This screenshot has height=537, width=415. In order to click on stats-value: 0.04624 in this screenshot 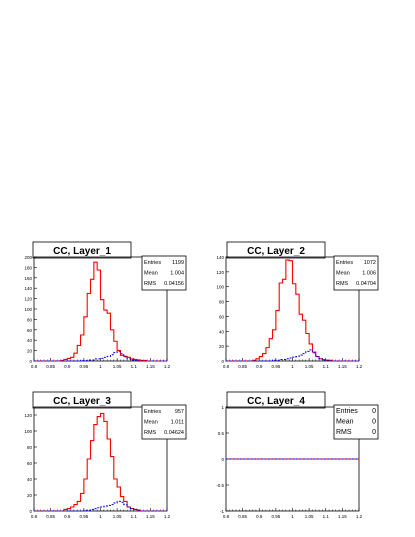, I will do `click(174, 433)`.